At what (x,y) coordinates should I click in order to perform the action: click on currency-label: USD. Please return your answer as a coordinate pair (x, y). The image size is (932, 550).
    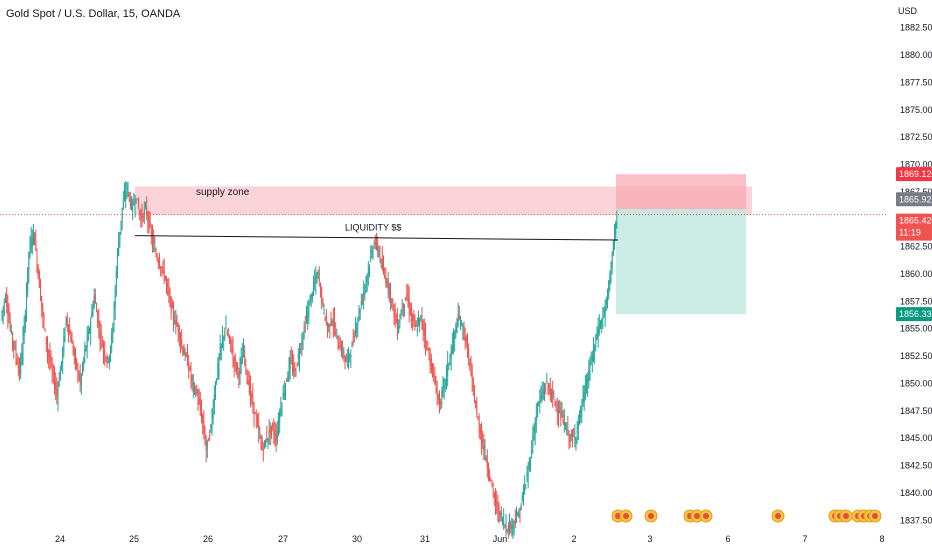
    Looking at the image, I should click on (908, 11).